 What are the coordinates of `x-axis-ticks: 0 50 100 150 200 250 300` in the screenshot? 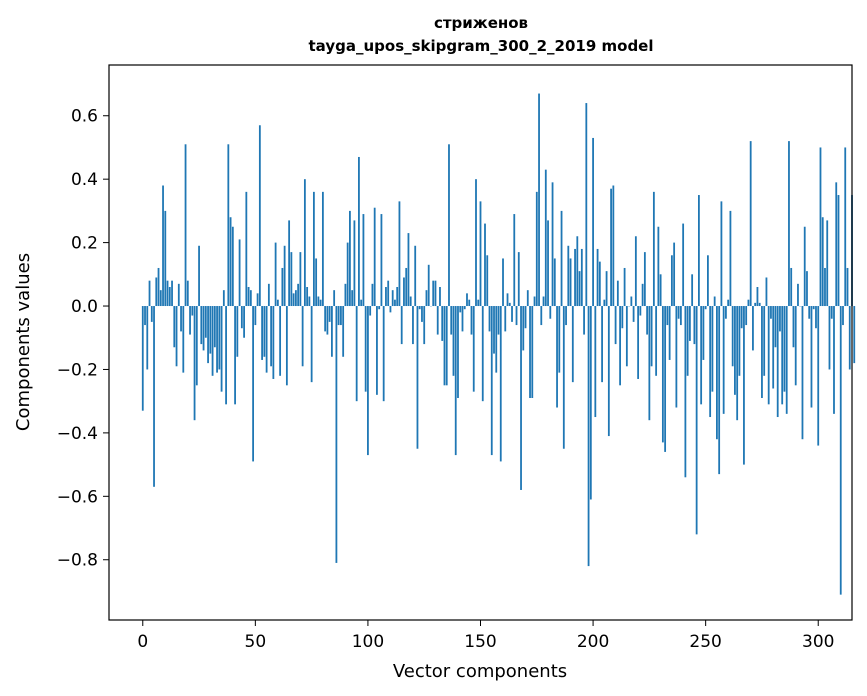 It's located at (485, 636).